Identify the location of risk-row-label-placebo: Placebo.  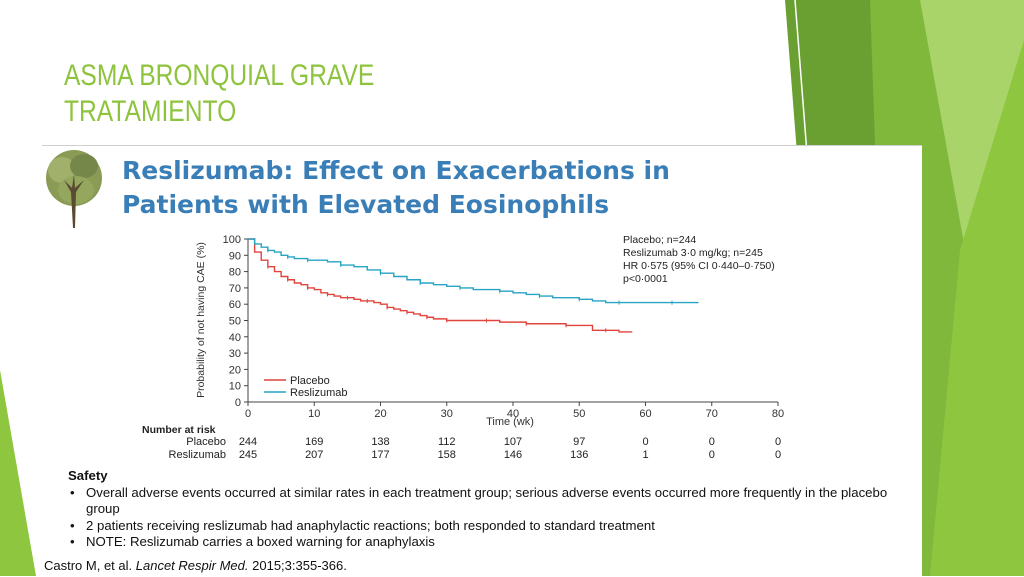
(206, 442).